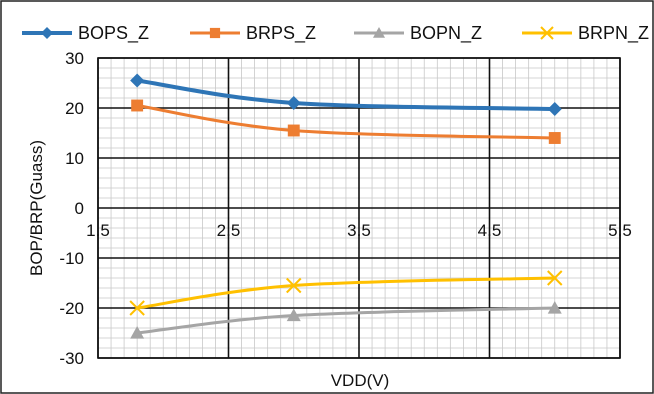 The image size is (654, 394). What do you see at coordinates (620, 230) in the screenshot?
I see `x-tick-label: 5.5` at bounding box center [620, 230].